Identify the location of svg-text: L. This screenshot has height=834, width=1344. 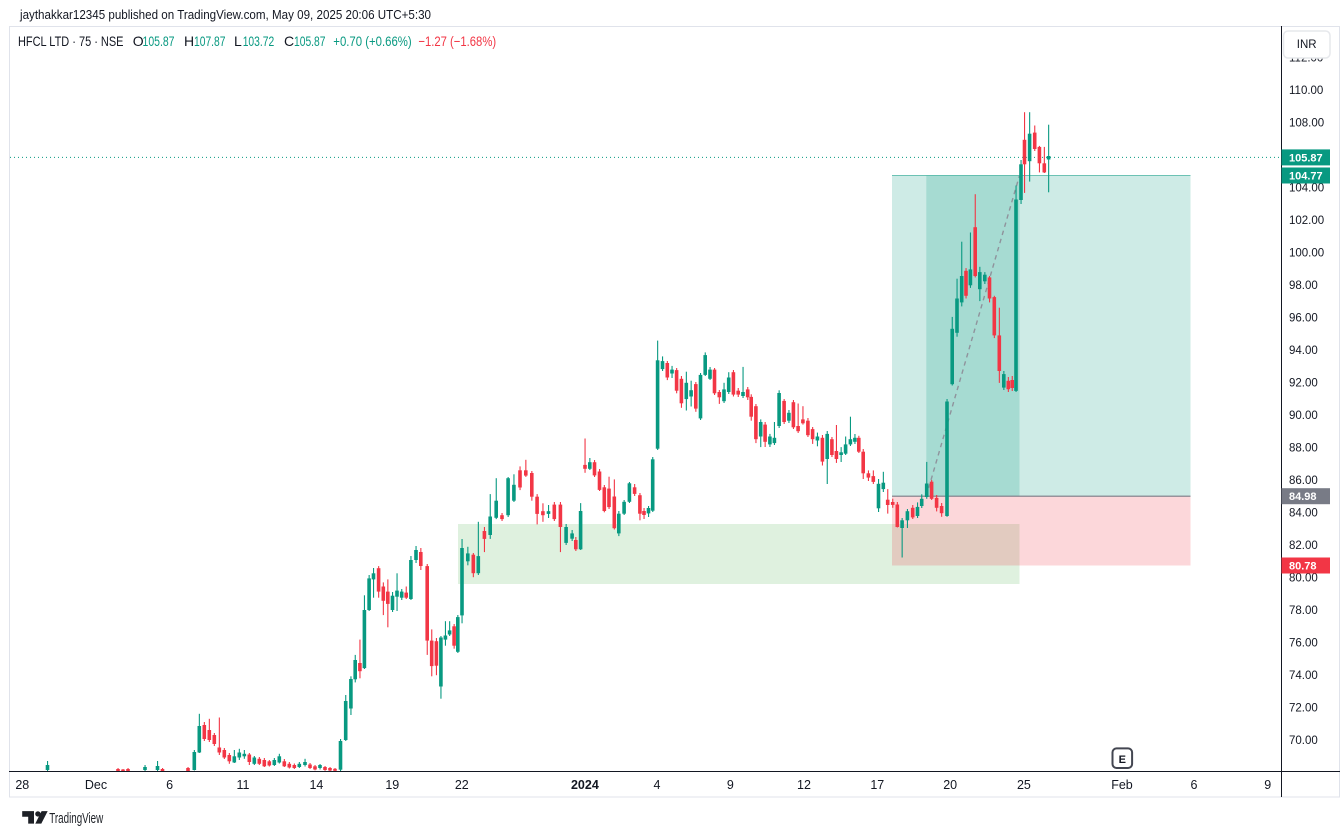
(238, 41).